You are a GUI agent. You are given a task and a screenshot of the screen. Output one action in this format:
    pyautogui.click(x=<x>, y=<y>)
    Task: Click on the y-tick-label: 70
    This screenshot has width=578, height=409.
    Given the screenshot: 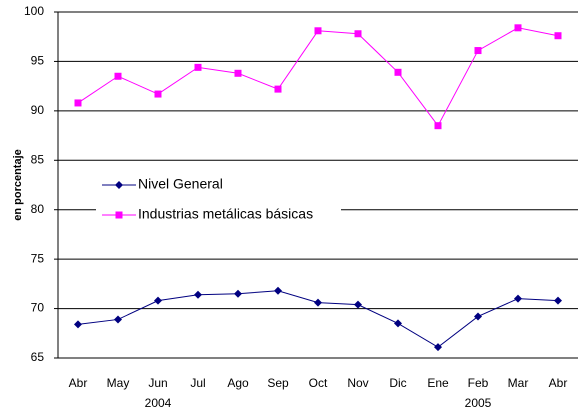 What is the action you would take?
    pyautogui.click(x=38, y=308)
    